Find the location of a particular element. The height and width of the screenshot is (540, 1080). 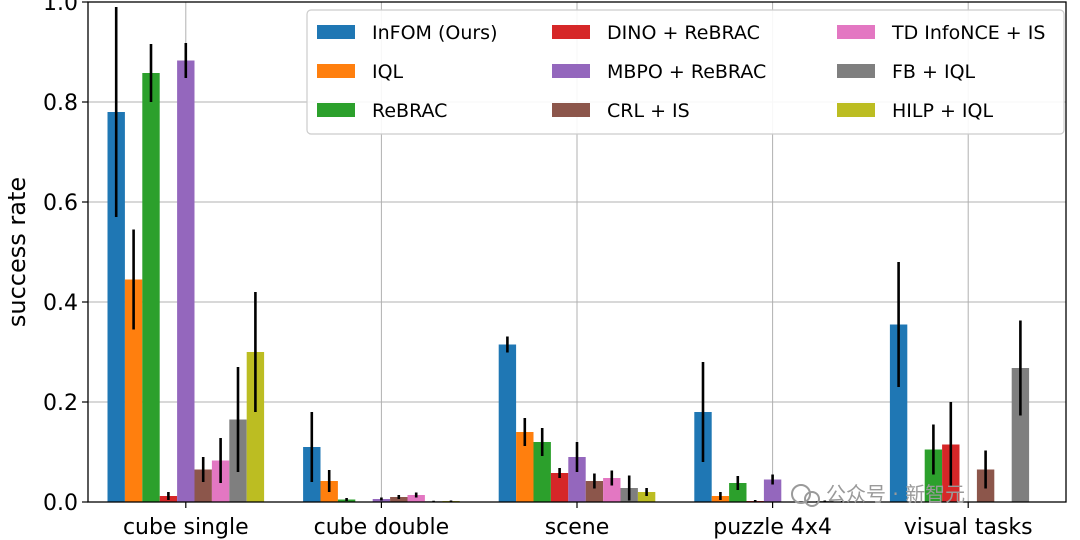

legend-entry: ReBRAC is located at coordinates (409, 111).